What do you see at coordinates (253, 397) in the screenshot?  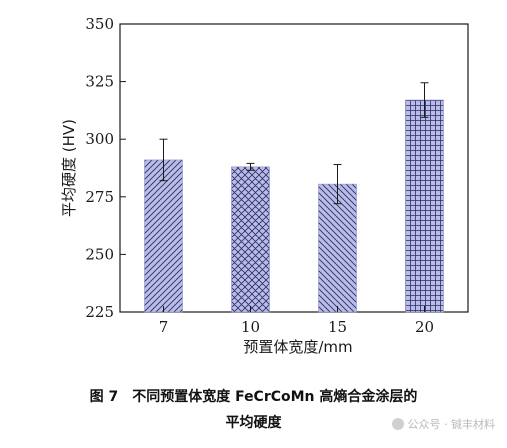 I see `figure-caption-line-1: 图 7 不同预置体宽度 FeCrCoMn 高熵合金涂层的` at bounding box center [253, 397].